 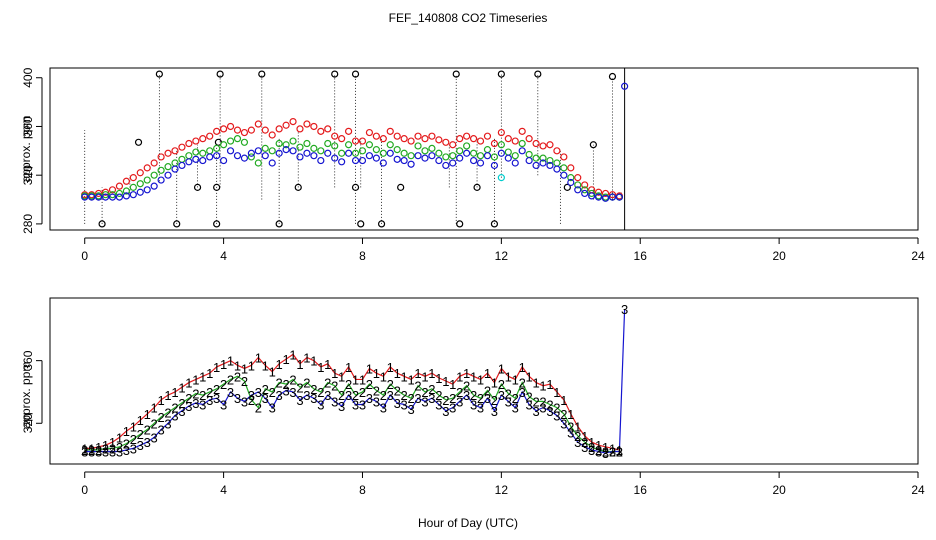 I want to click on top-y-tick-label: 320, so click(x=28, y=175).